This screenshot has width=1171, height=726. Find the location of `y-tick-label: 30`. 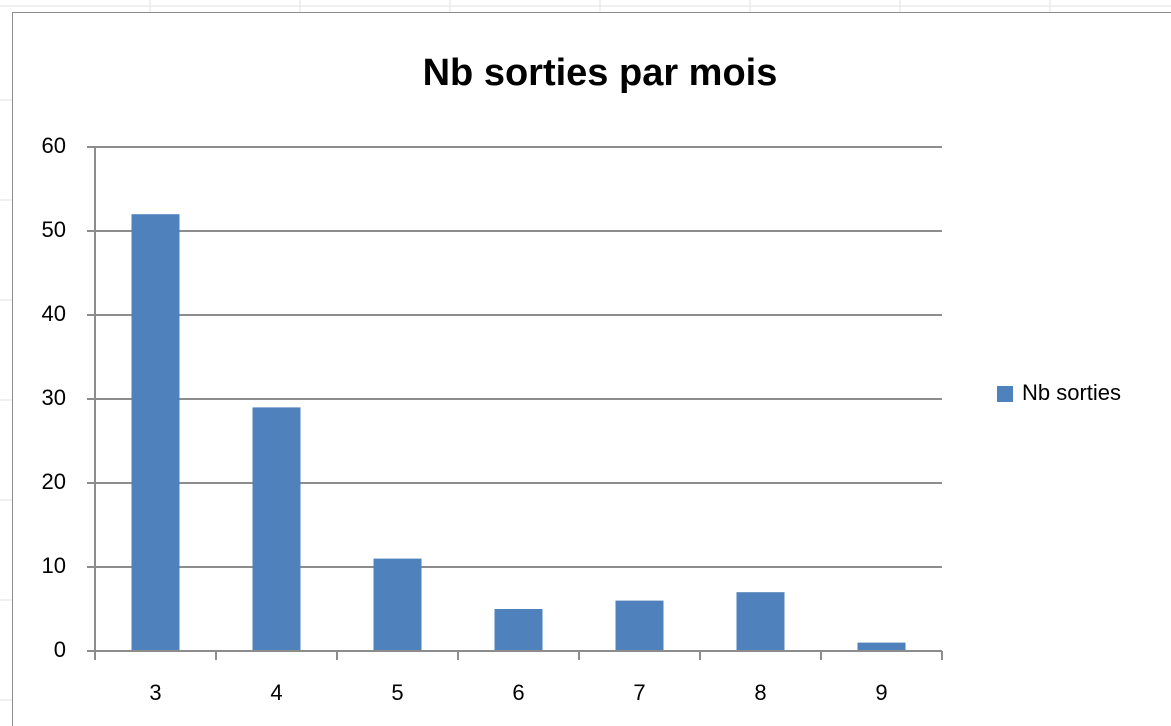

y-tick-label: 30 is located at coordinates (54, 397).